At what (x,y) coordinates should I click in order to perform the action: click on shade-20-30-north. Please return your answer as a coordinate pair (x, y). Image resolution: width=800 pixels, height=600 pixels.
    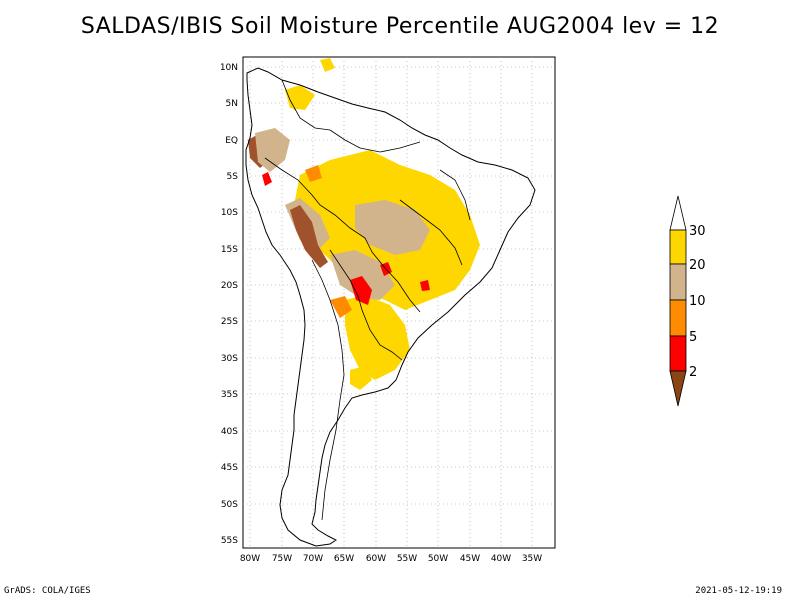
    Looking at the image, I should click on (310, 84).